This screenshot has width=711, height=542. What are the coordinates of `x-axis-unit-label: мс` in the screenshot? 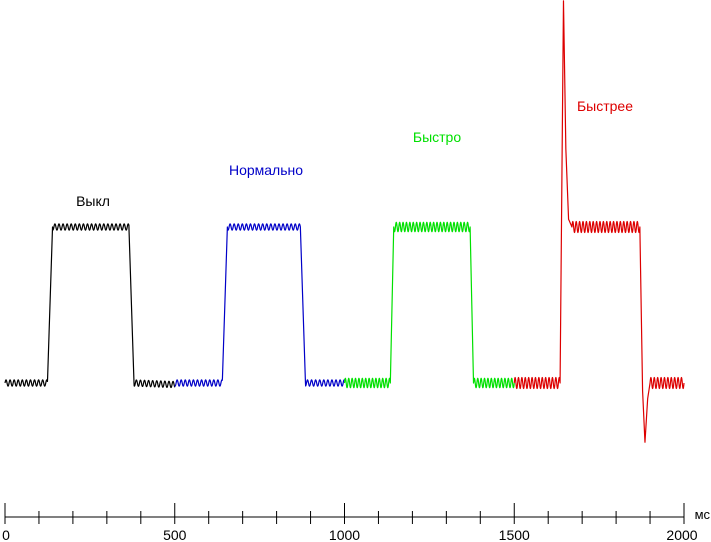 It's located at (703, 514).